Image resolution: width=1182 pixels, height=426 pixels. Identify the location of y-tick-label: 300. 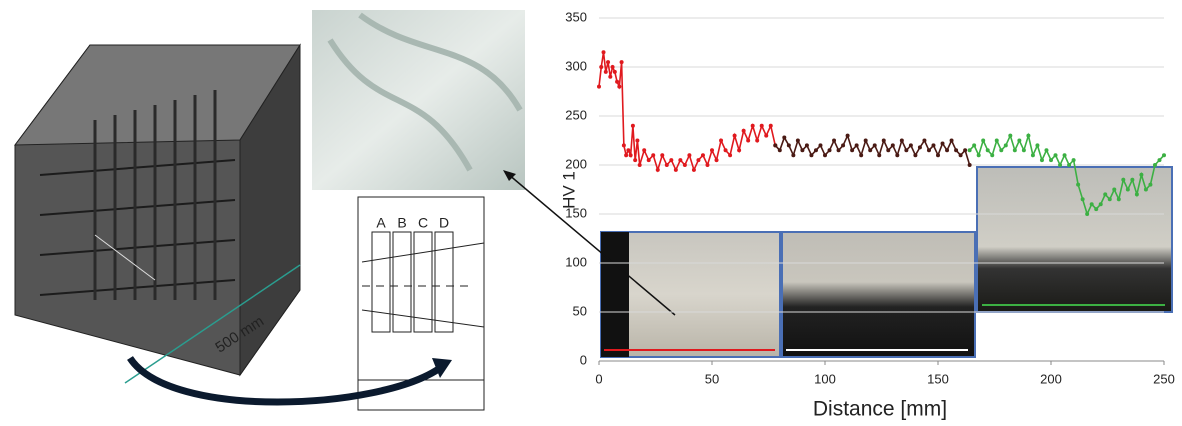
(576, 65).